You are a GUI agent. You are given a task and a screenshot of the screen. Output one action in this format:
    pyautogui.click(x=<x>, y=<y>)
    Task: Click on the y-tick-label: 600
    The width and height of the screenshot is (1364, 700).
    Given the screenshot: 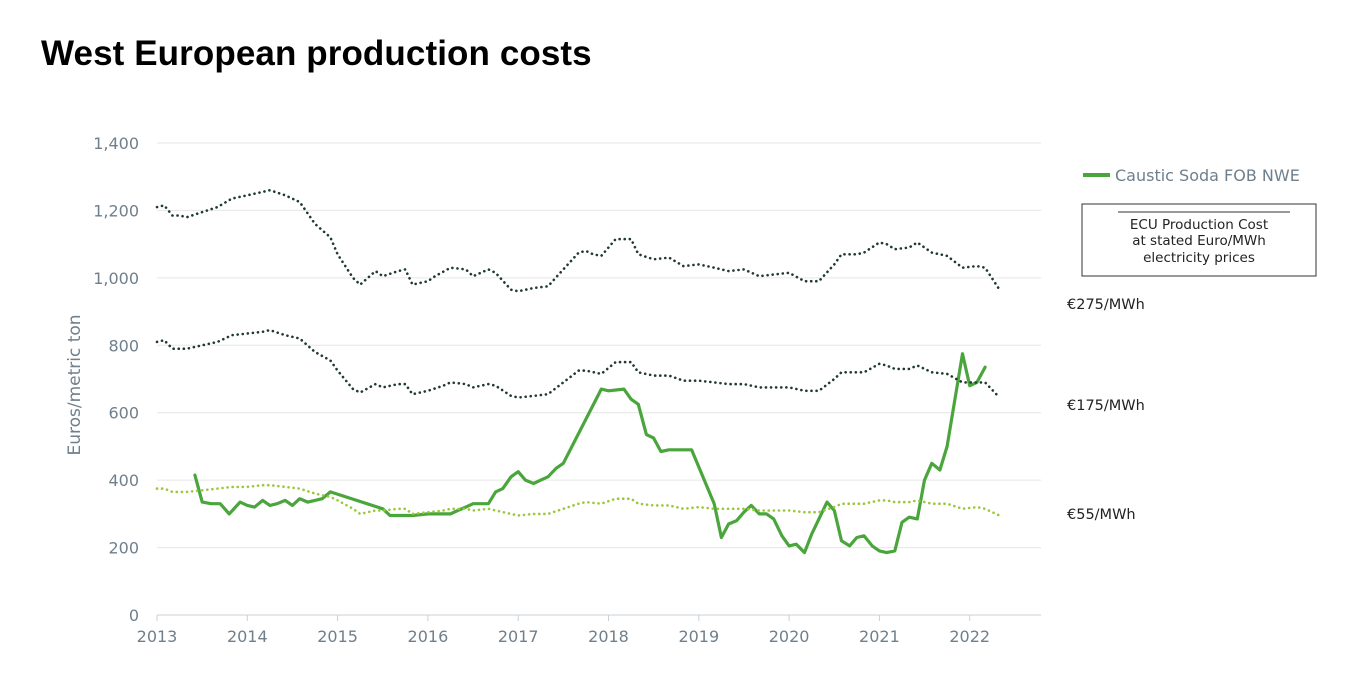 What is the action you would take?
    pyautogui.click(x=123, y=413)
    